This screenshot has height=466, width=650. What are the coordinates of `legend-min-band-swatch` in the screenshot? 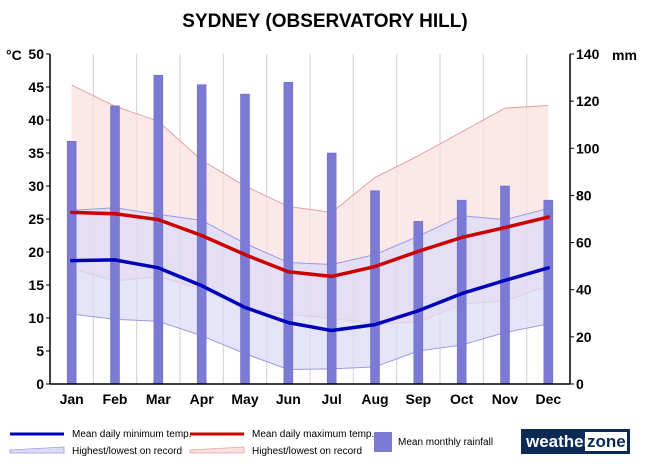 It's located at (37, 450).